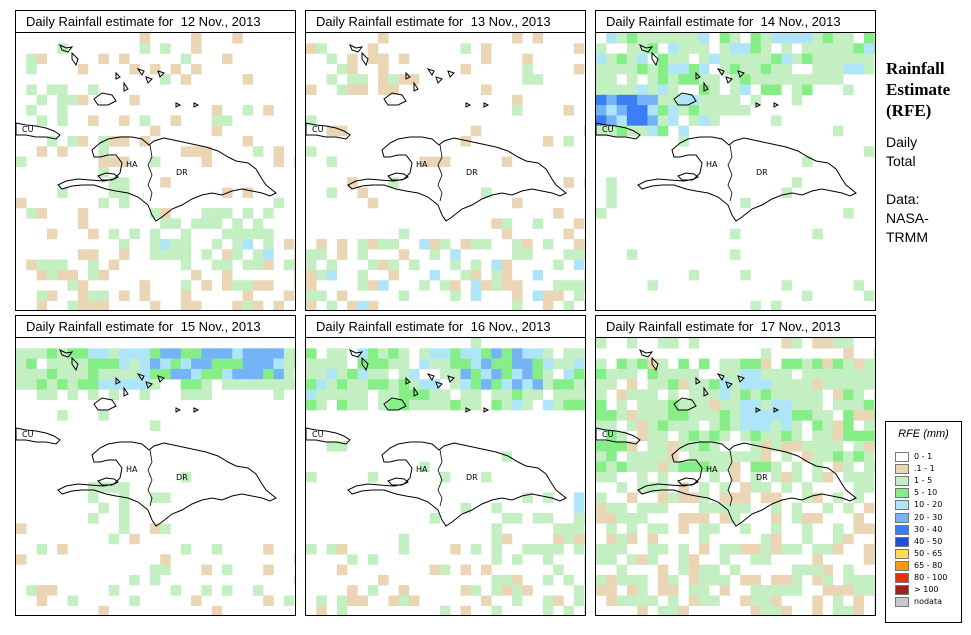 This screenshot has height=635, width=971. What do you see at coordinates (926, 602) in the screenshot?
I see `legend-entry: nodata` at bounding box center [926, 602].